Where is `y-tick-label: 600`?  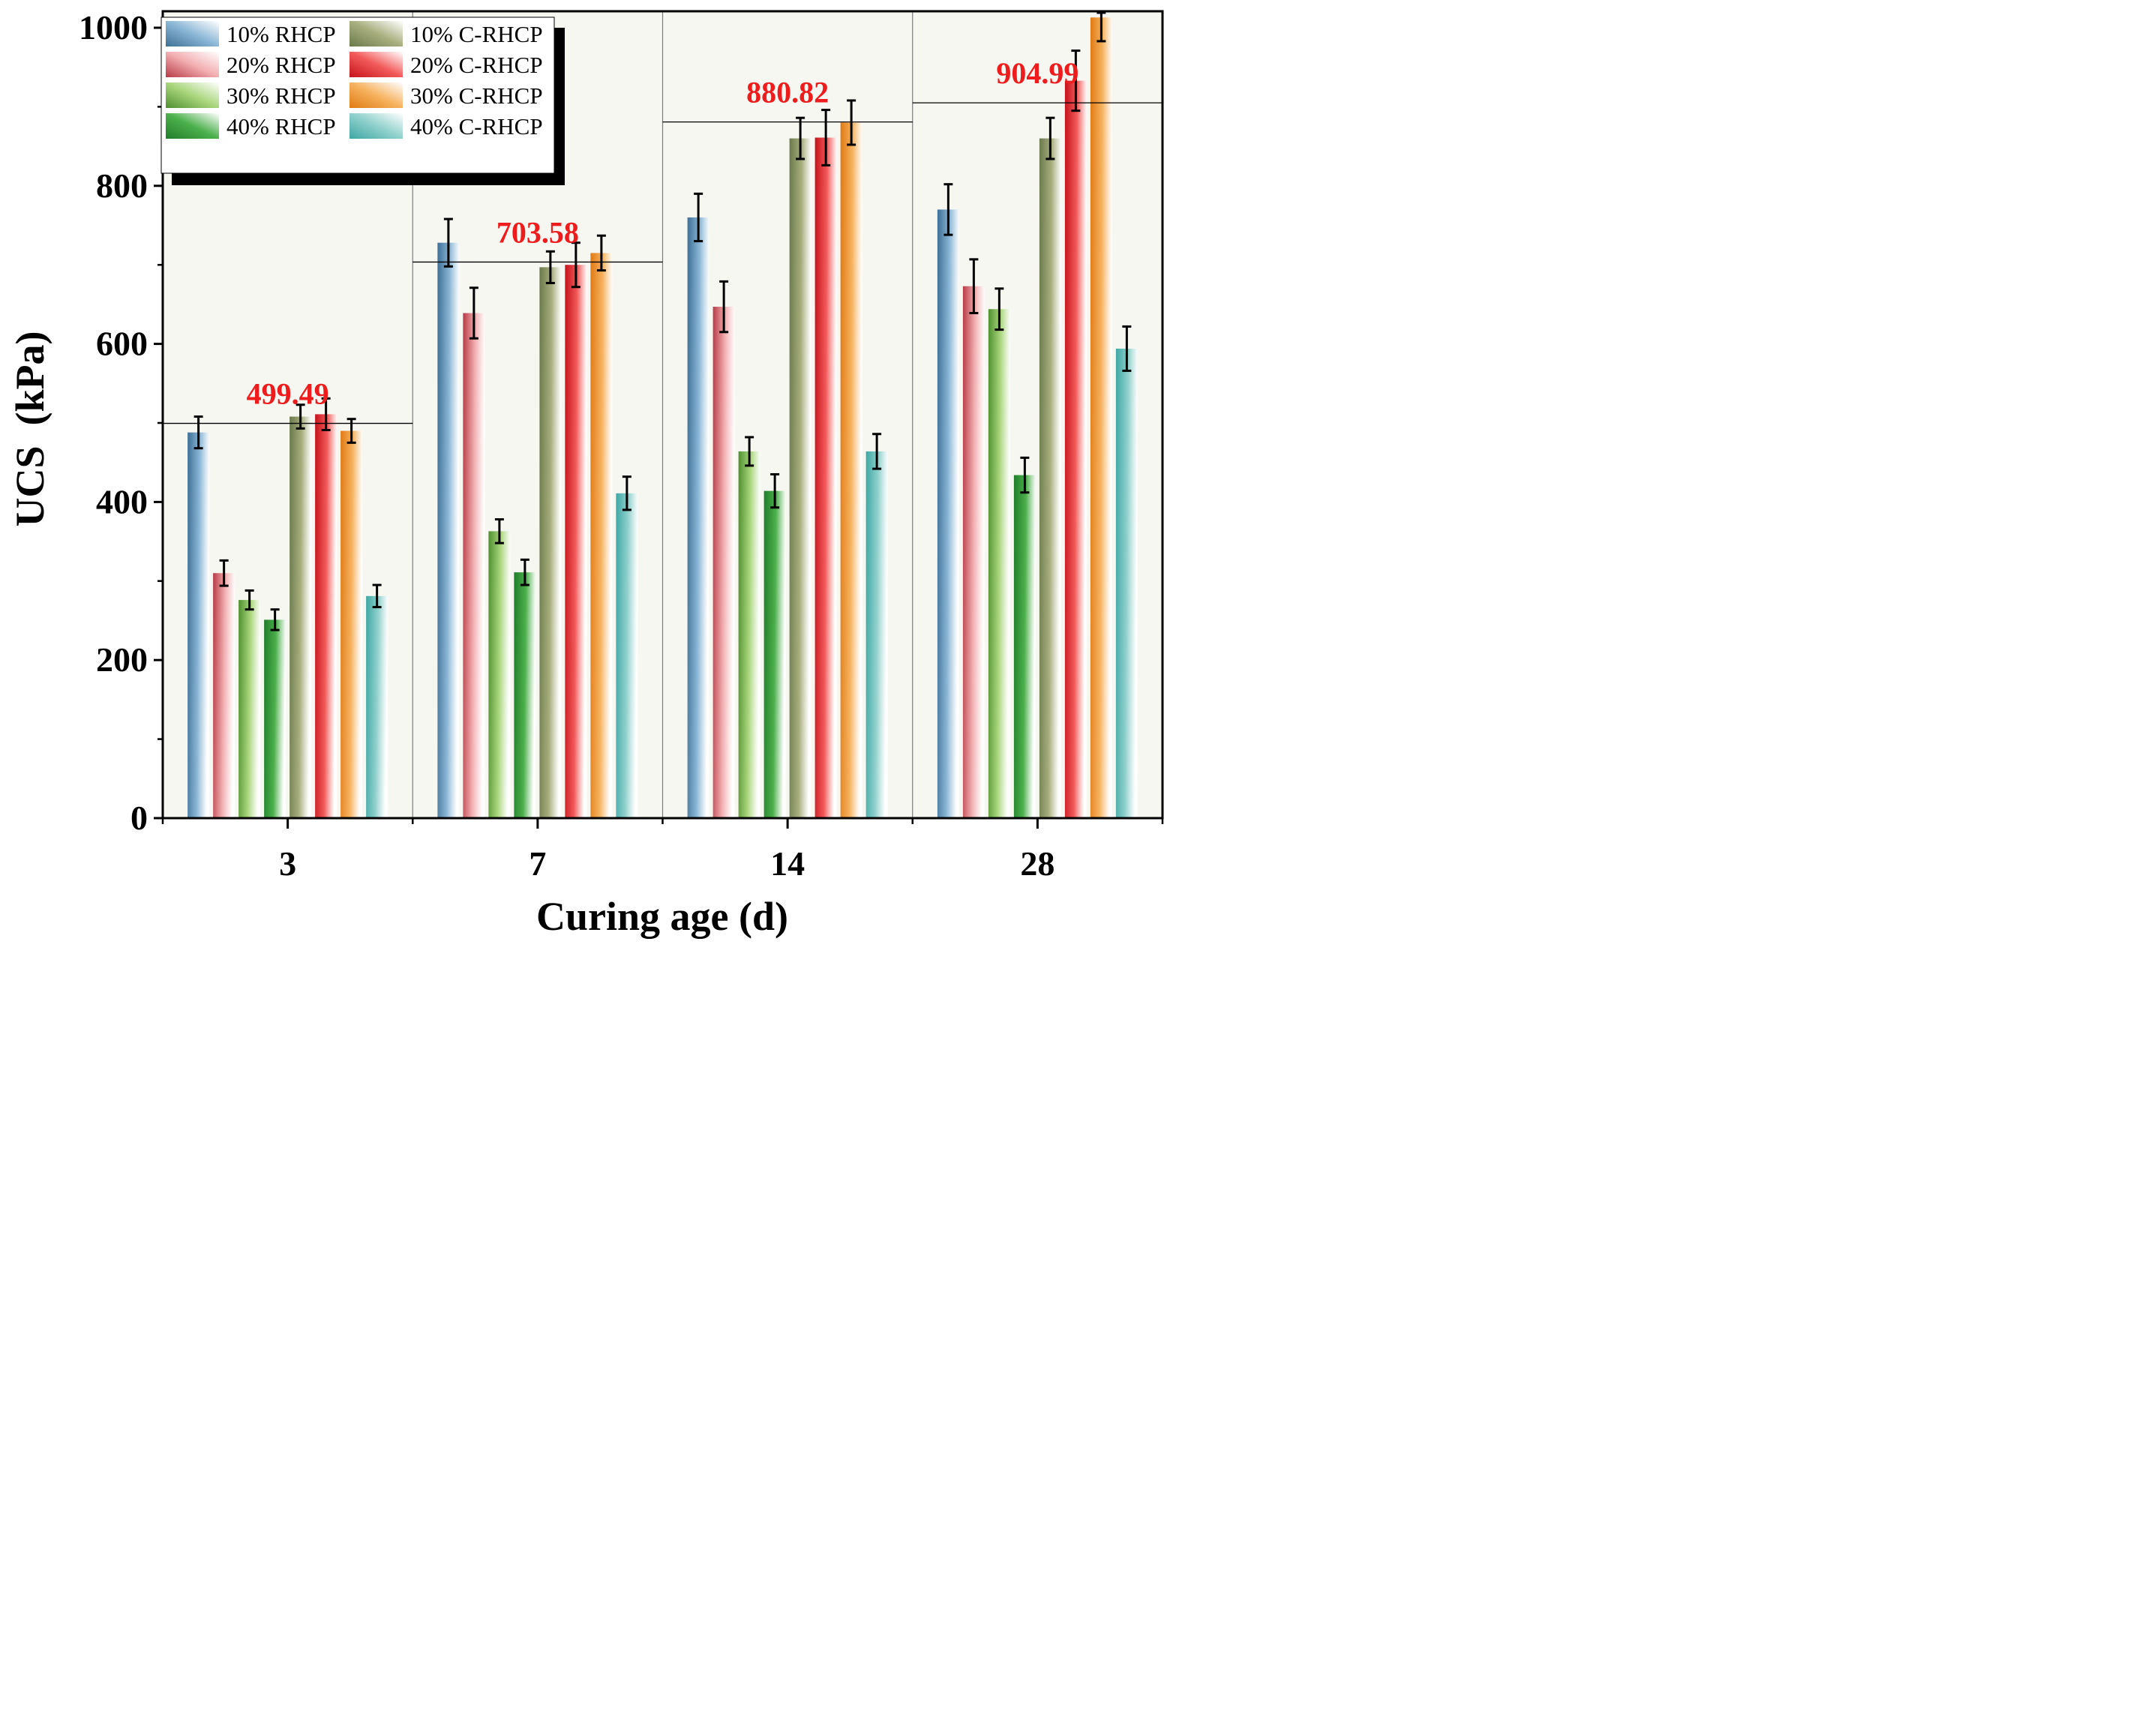 y-tick-label: 600 is located at coordinates (122, 344).